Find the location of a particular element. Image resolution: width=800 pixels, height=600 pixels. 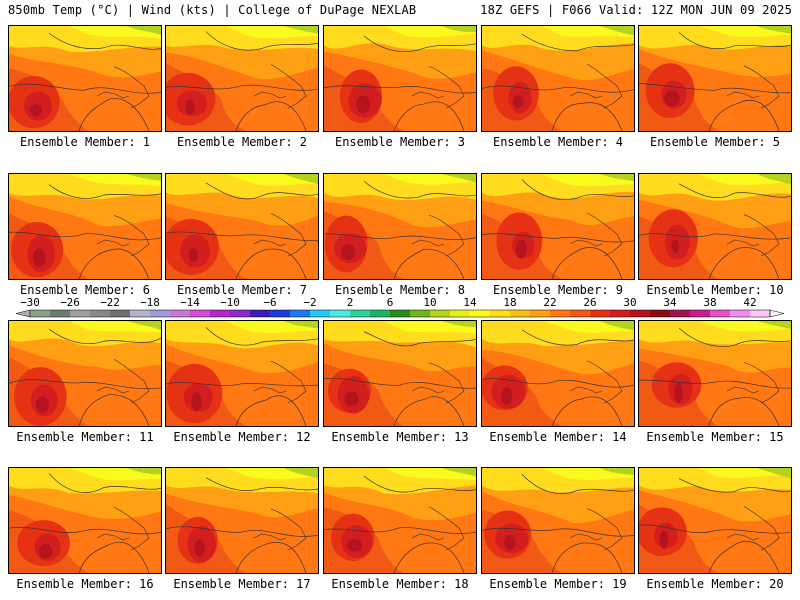

colorbar-tick-label: 38 is located at coordinates (709, 302).